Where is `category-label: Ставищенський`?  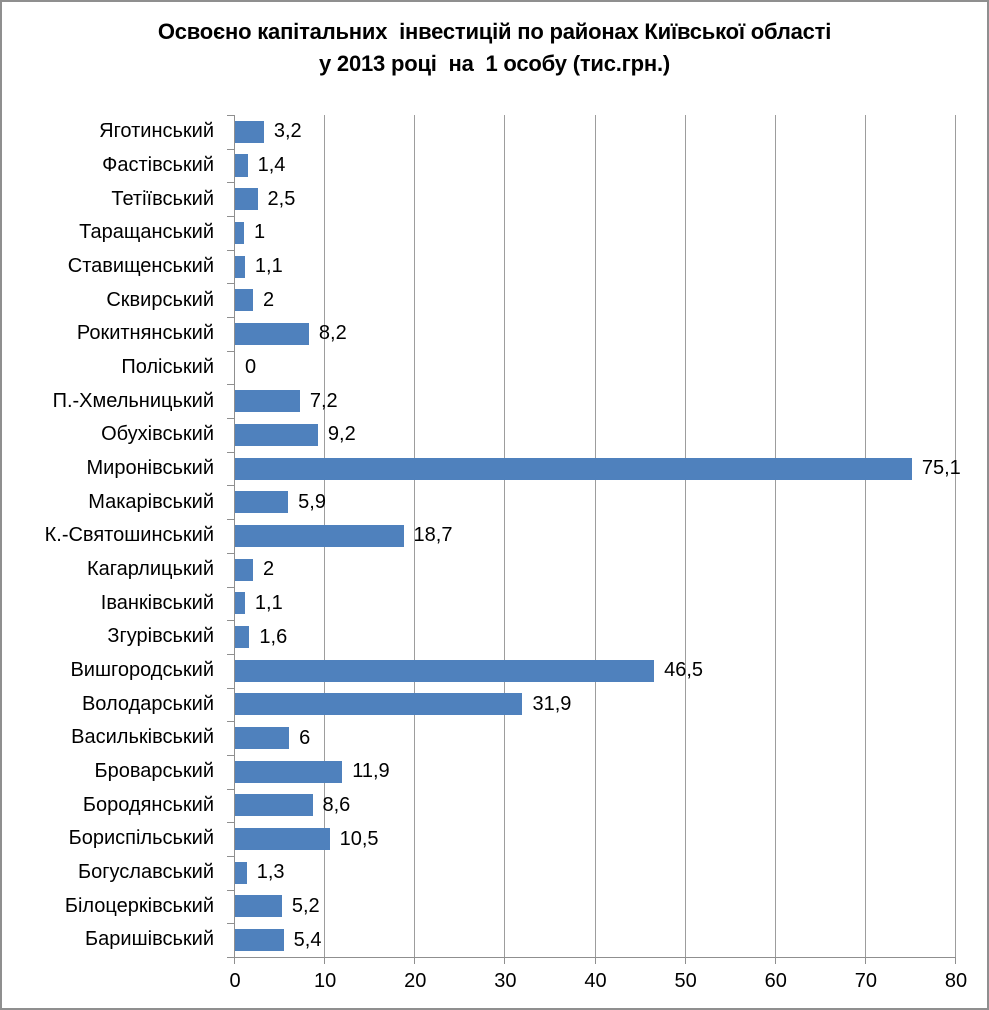
category-label: Ставищенський is located at coordinates (140, 266).